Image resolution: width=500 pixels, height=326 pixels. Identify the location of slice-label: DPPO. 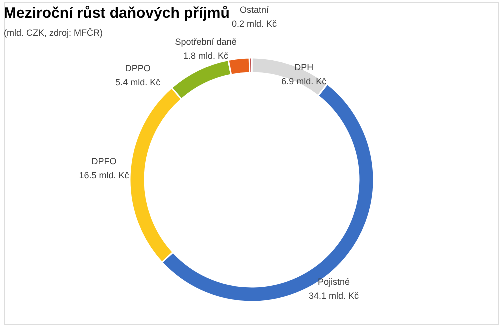
(138, 68).